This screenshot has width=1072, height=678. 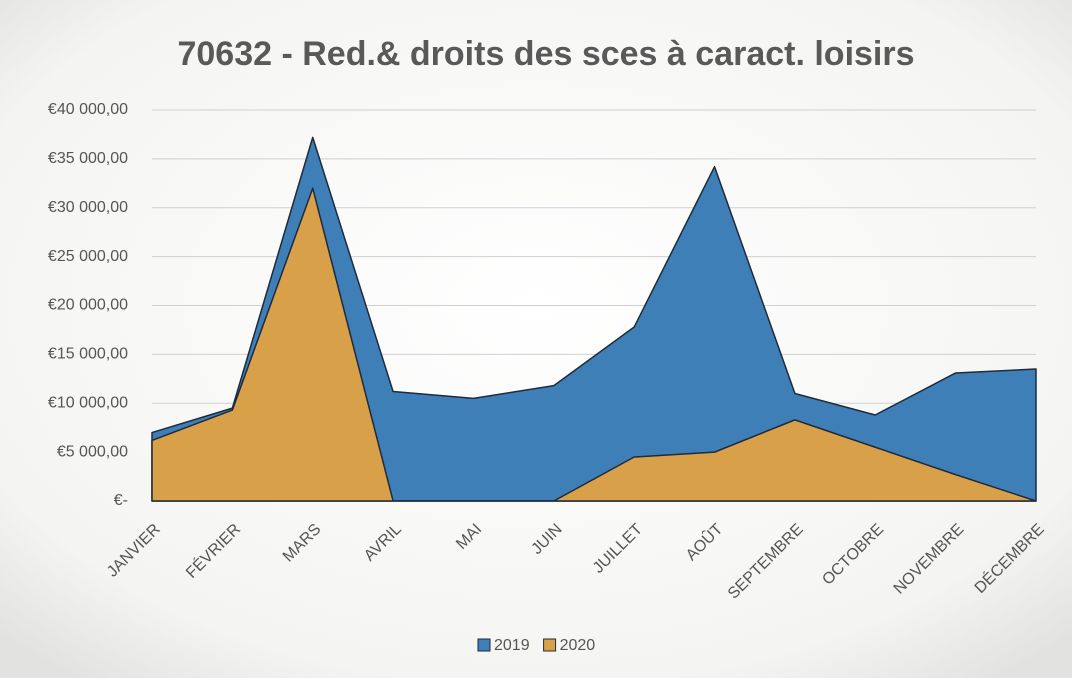 What do you see at coordinates (88, 402) in the screenshot?
I see `y-tick-label: €10 000,00` at bounding box center [88, 402].